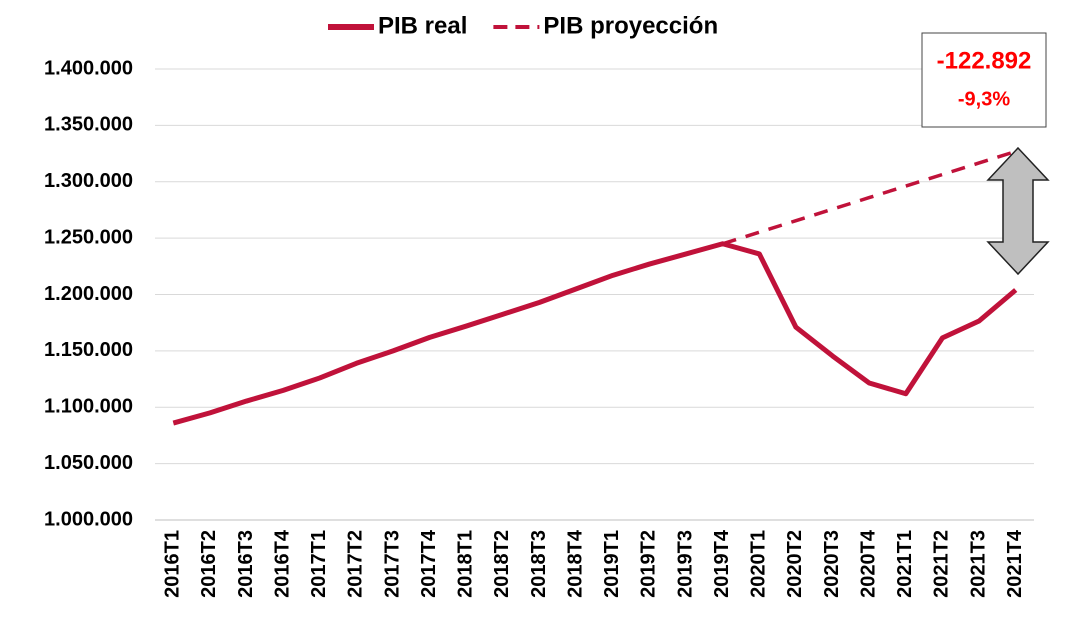 The width and height of the screenshot is (1076, 628). Describe the element at coordinates (88, 463) in the screenshot. I see `y-tick-label: 1.050.000` at that location.